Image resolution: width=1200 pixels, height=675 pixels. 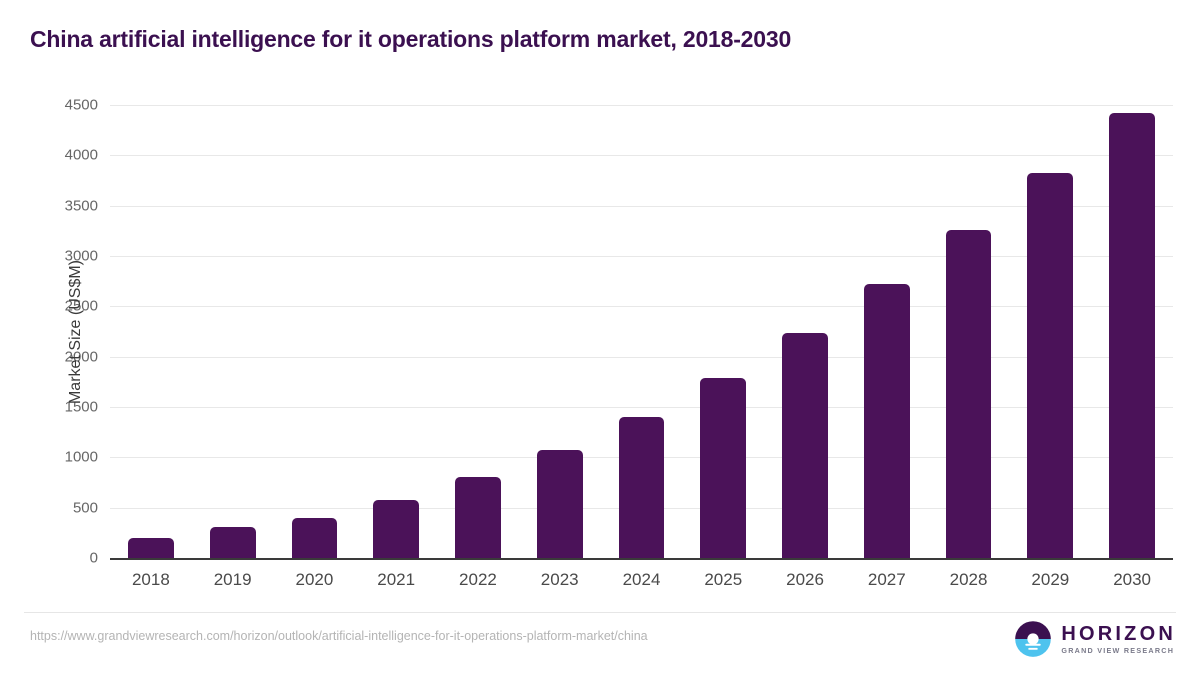 What do you see at coordinates (1118, 650) in the screenshot?
I see `logo-tagline: GRAND VIEW RESEARCH` at bounding box center [1118, 650].